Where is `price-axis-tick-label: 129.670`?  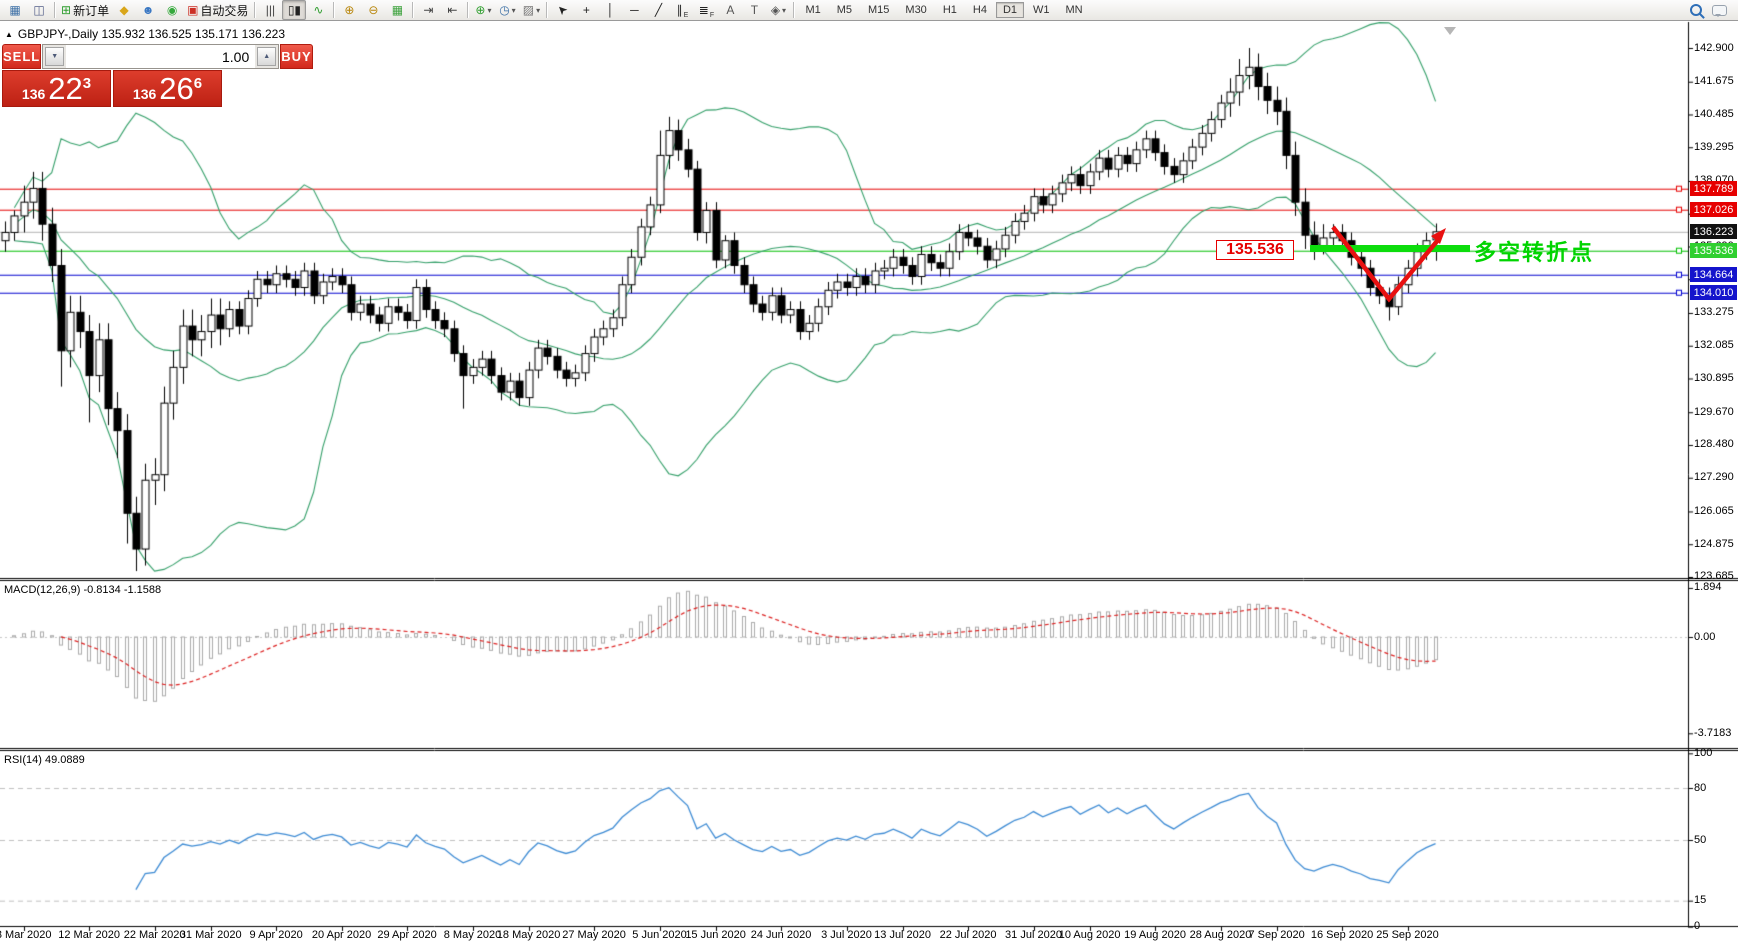 price-axis-tick-label: 129.670 is located at coordinates (1714, 411).